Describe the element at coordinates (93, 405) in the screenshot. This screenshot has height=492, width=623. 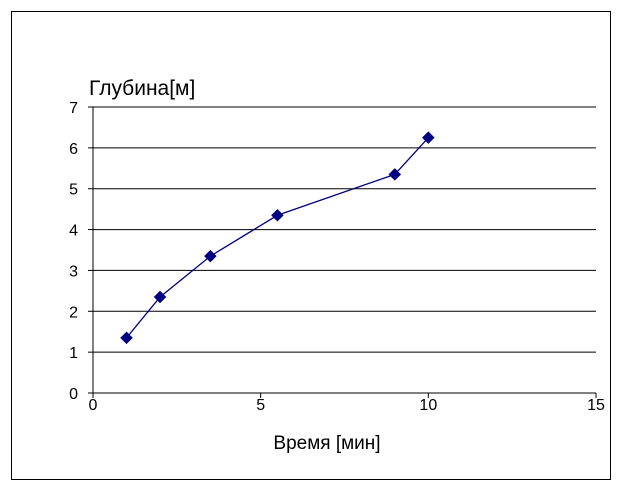
I see `x-tick-label: 0` at that location.